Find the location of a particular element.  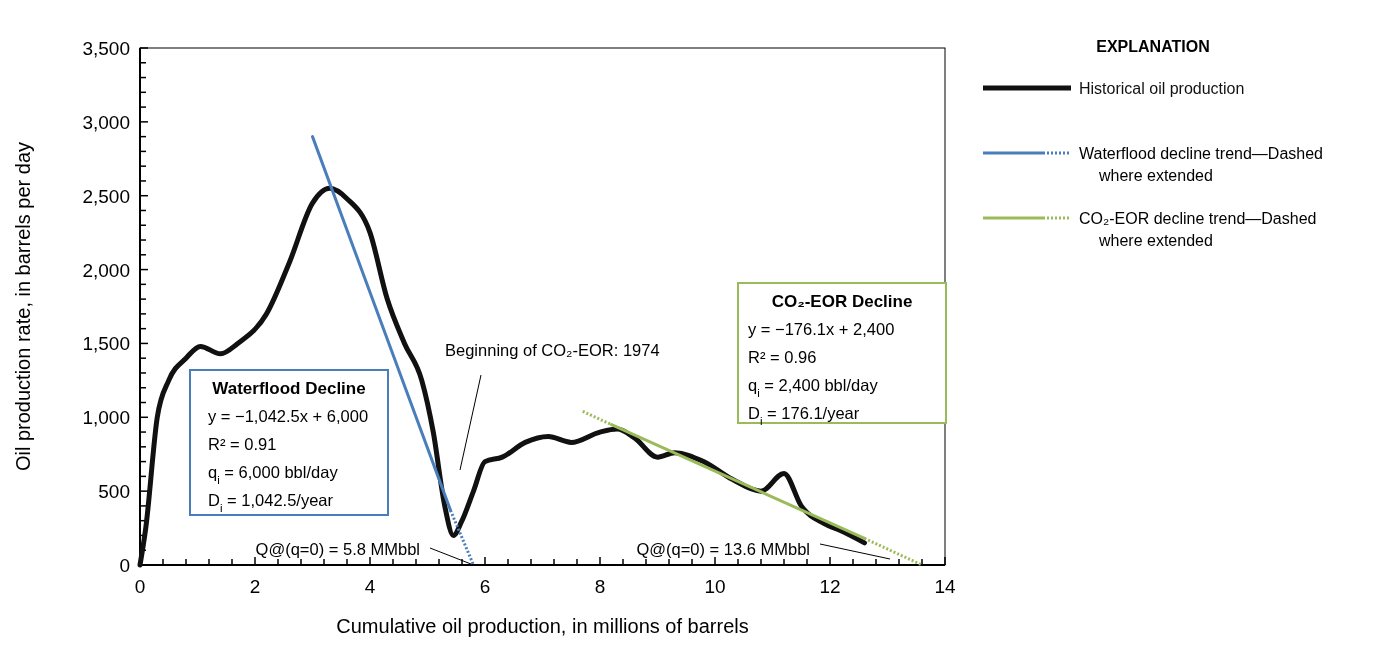

y-tick-label: 3,000 is located at coordinates (106, 122).